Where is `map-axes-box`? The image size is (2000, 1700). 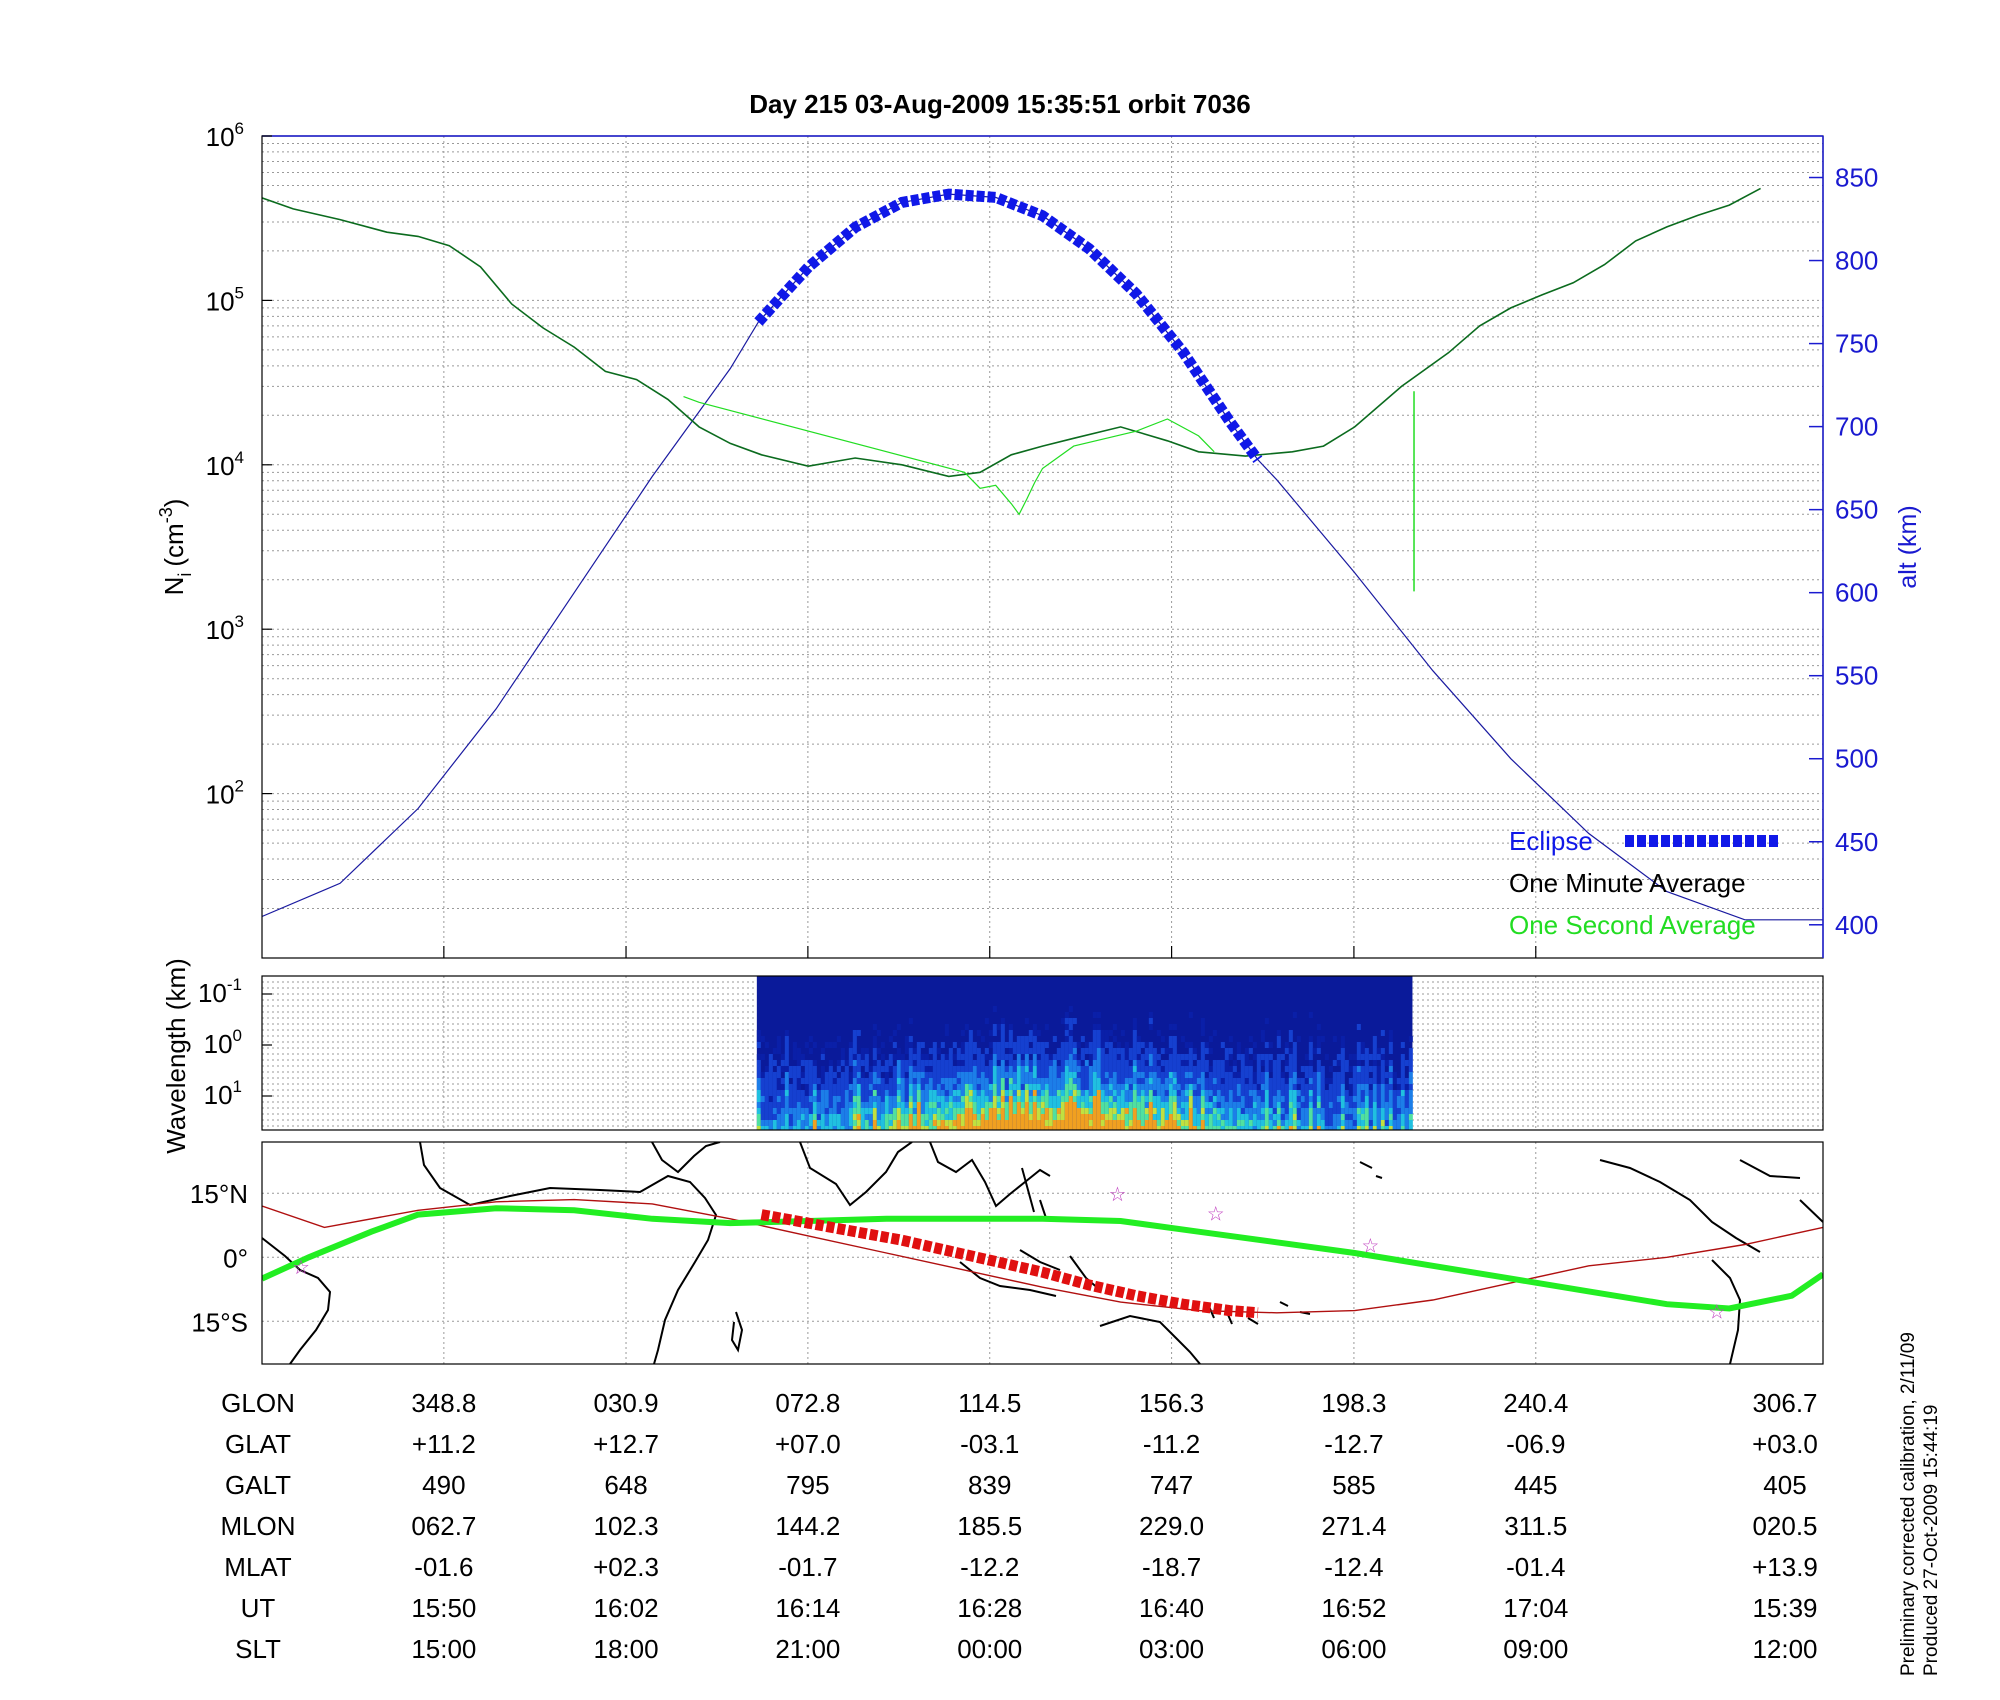 map-axes-box is located at coordinates (1042, 1253).